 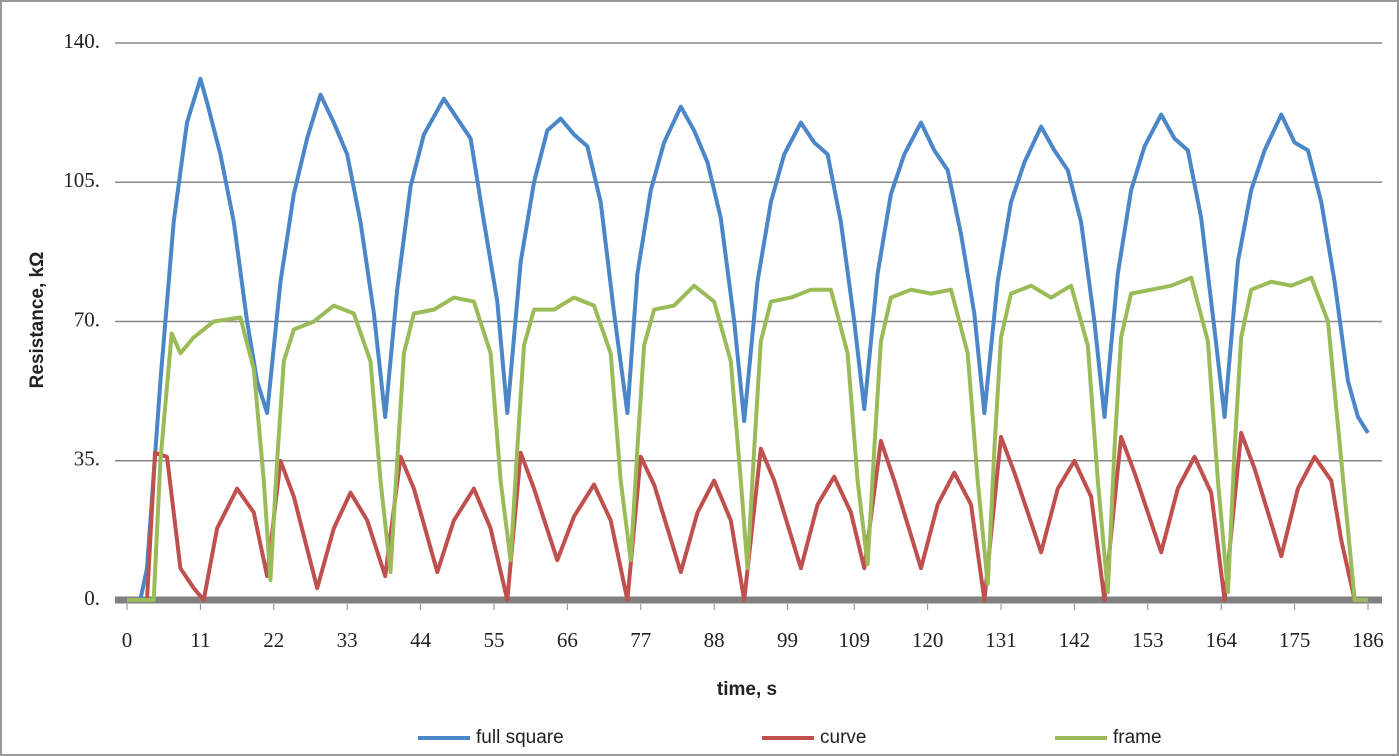 What do you see at coordinates (81, 180) in the screenshot?
I see `y-tick-label: 105.` at bounding box center [81, 180].